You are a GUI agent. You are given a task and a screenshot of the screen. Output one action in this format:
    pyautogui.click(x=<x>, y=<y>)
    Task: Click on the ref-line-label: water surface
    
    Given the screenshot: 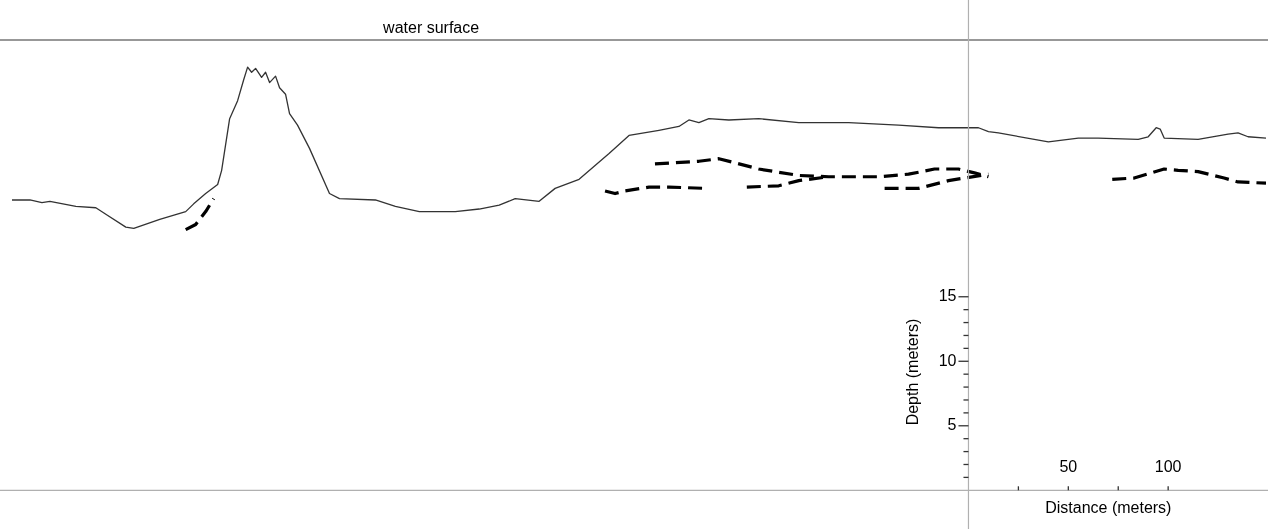 What is the action you would take?
    pyautogui.click(x=431, y=28)
    